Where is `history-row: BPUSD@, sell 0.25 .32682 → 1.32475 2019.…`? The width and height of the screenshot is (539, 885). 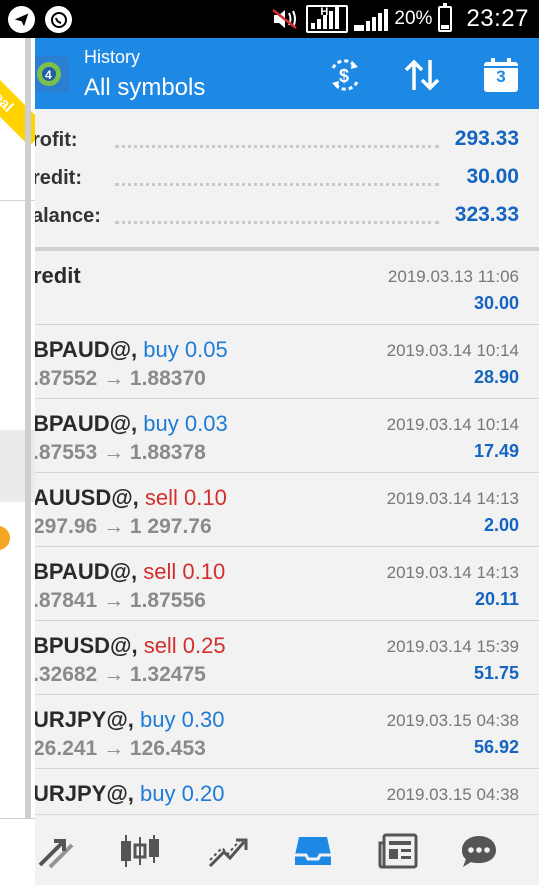
history-row: BPUSD@, sell 0.25 .32682 → 1.32475 2019.… is located at coordinates (287, 658).